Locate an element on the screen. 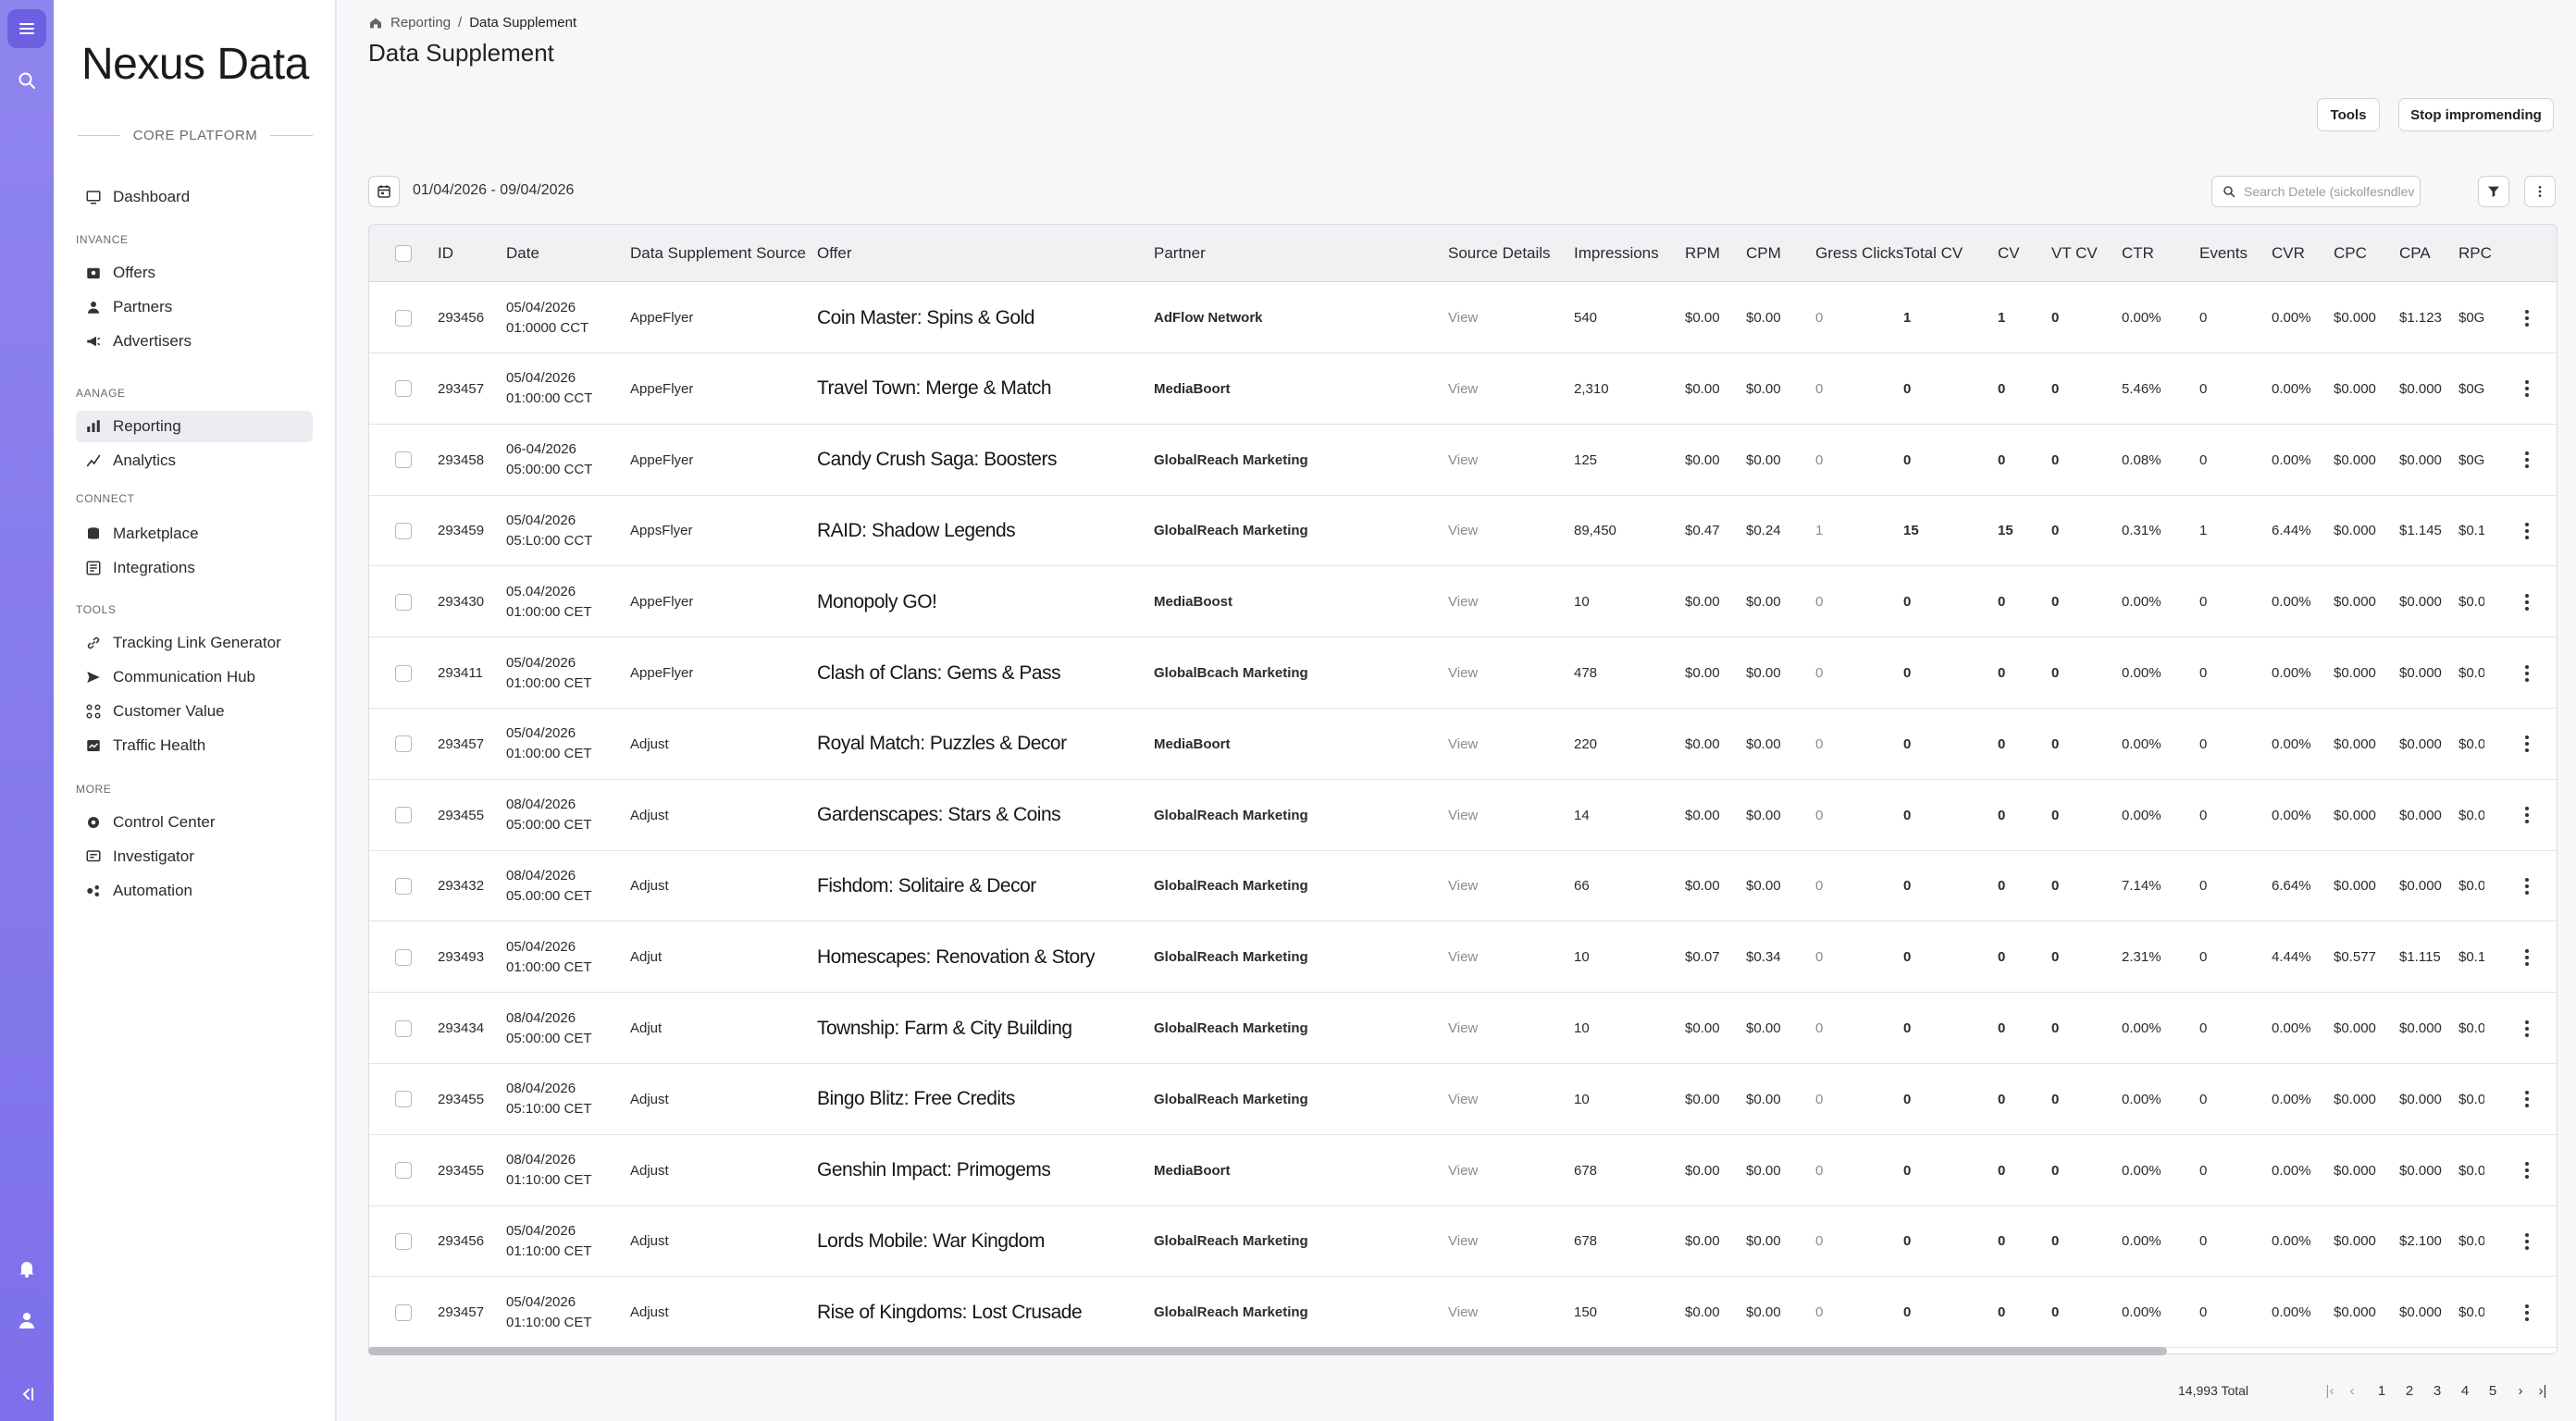  column-header: RPM is located at coordinates (1702, 253).